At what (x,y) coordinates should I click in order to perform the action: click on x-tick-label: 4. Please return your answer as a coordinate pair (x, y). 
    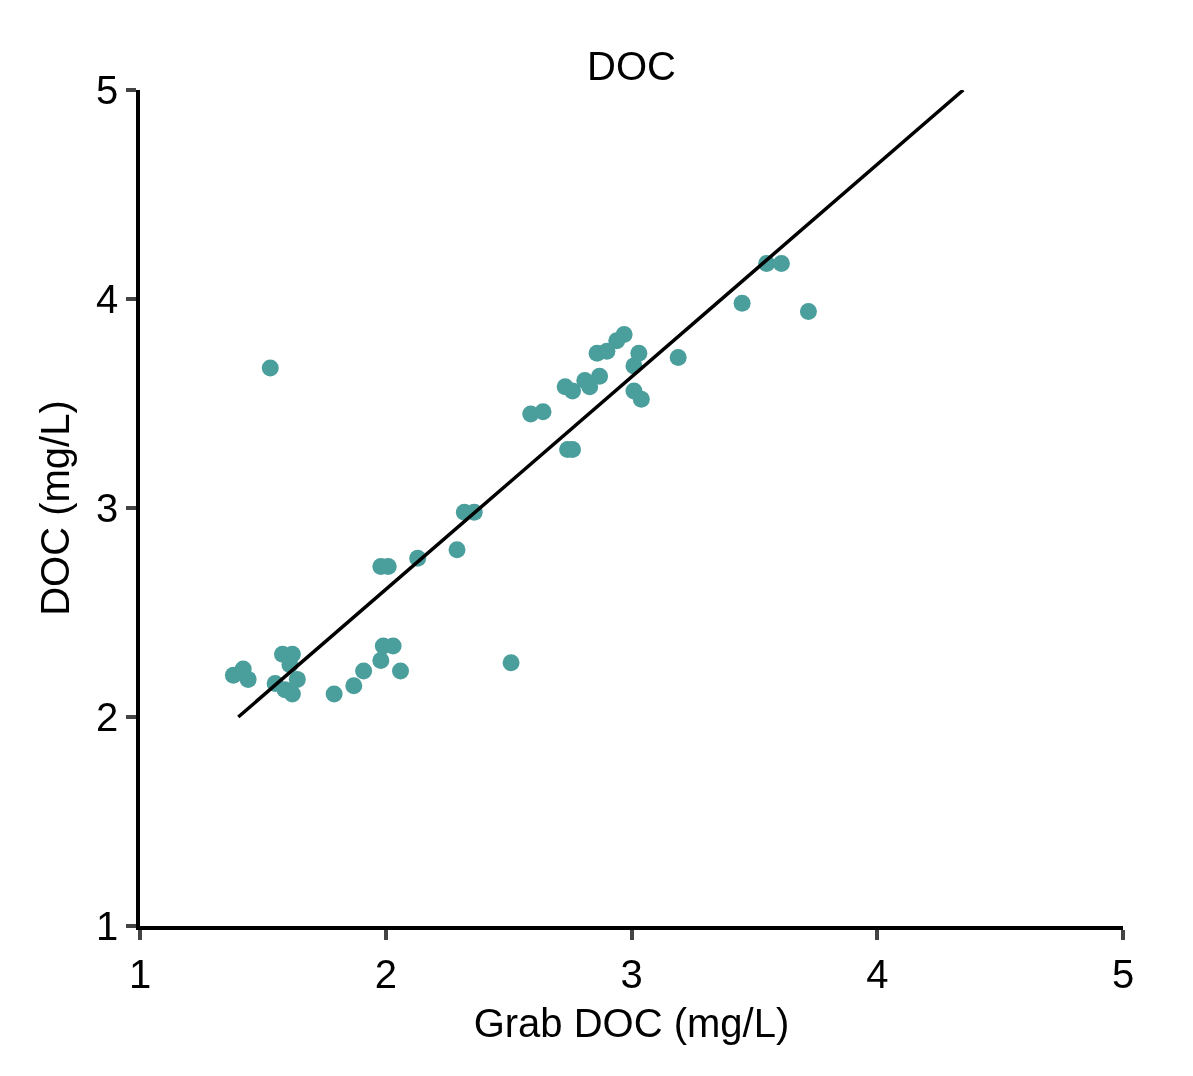
    Looking at the image, I should click on (877, 973).